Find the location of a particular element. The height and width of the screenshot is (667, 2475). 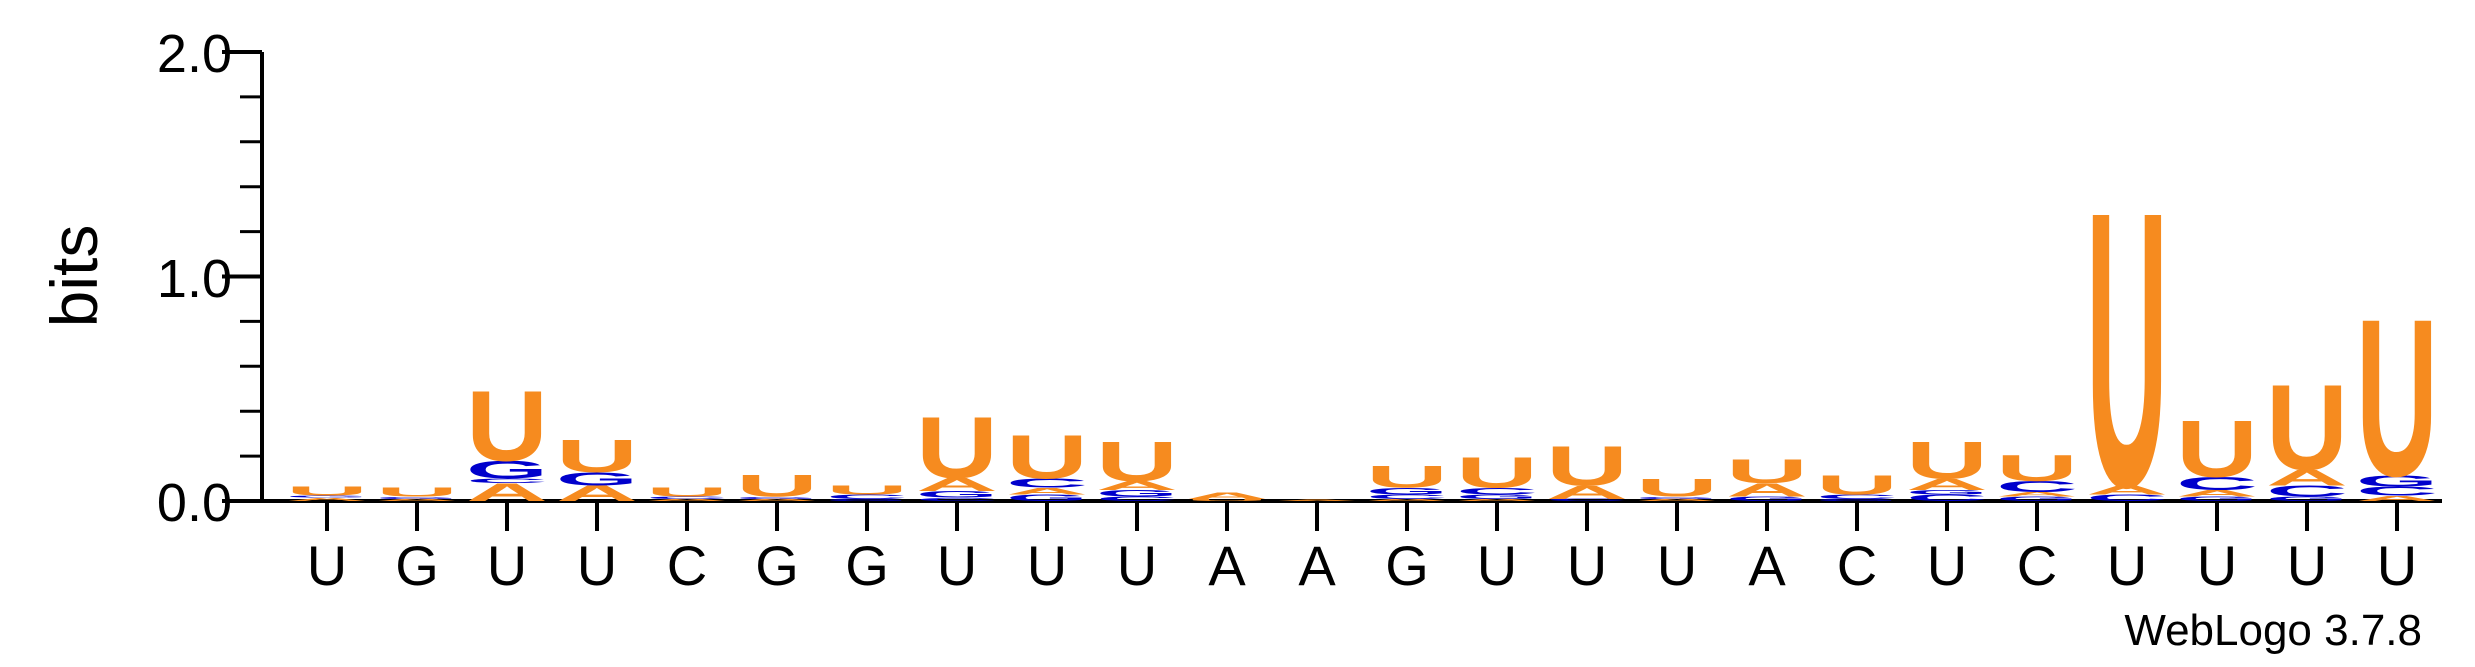

y-tick-label: 0.0 is located at coordinates (194, 503).